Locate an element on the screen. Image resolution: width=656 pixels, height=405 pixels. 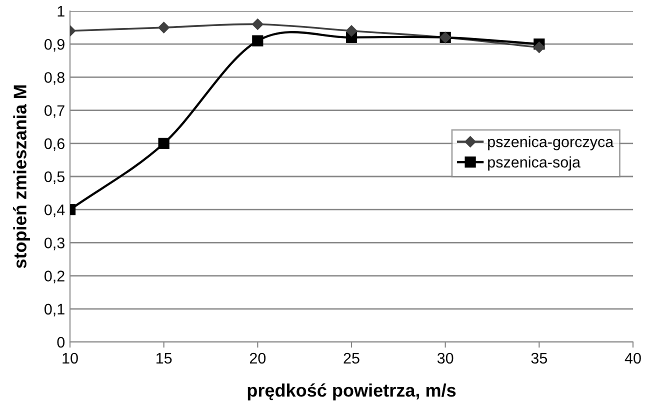
x-axis-title: prędkość powietrza, m/s is located at coordinates (352, 391).